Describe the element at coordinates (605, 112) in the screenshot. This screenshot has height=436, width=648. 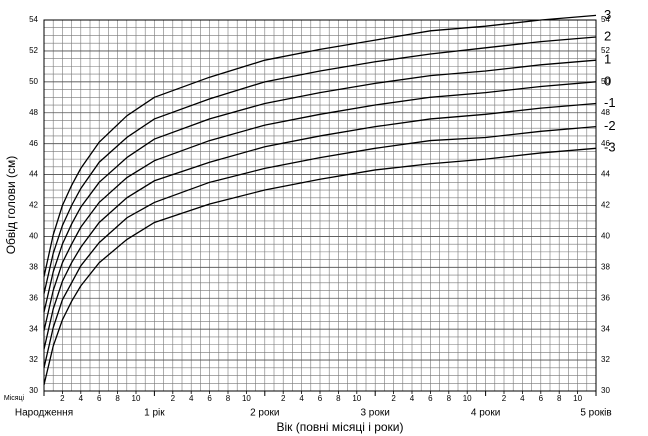
I see `y-tick-label-right: 48` at that location.